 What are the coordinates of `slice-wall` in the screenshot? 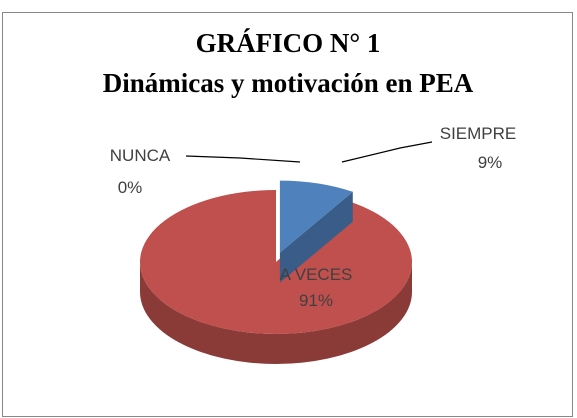 It's located at (276, 313).